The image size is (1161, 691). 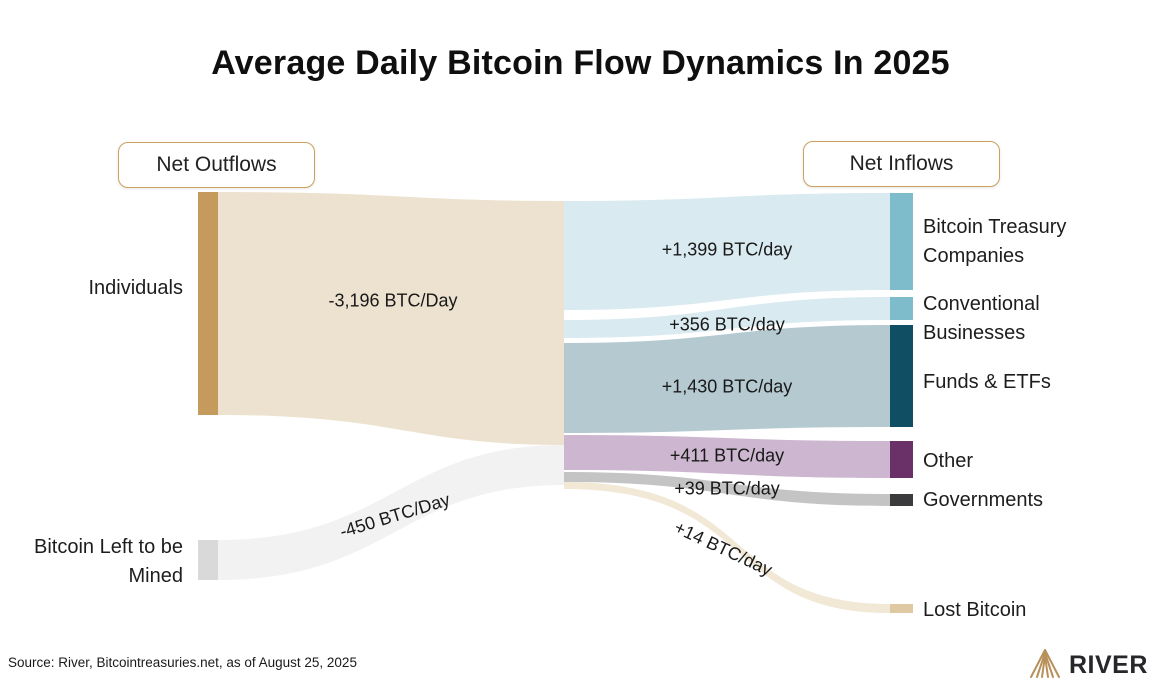 What do you see at coordinates (391, 512) in the screenshot?
I see `flow-mined-outflow` at bounding box center [391, 512].